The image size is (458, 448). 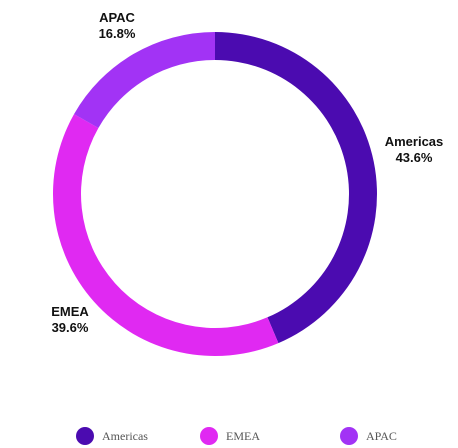 I want to click on legend-label-apac: APAC, so click(x=381, y=435).